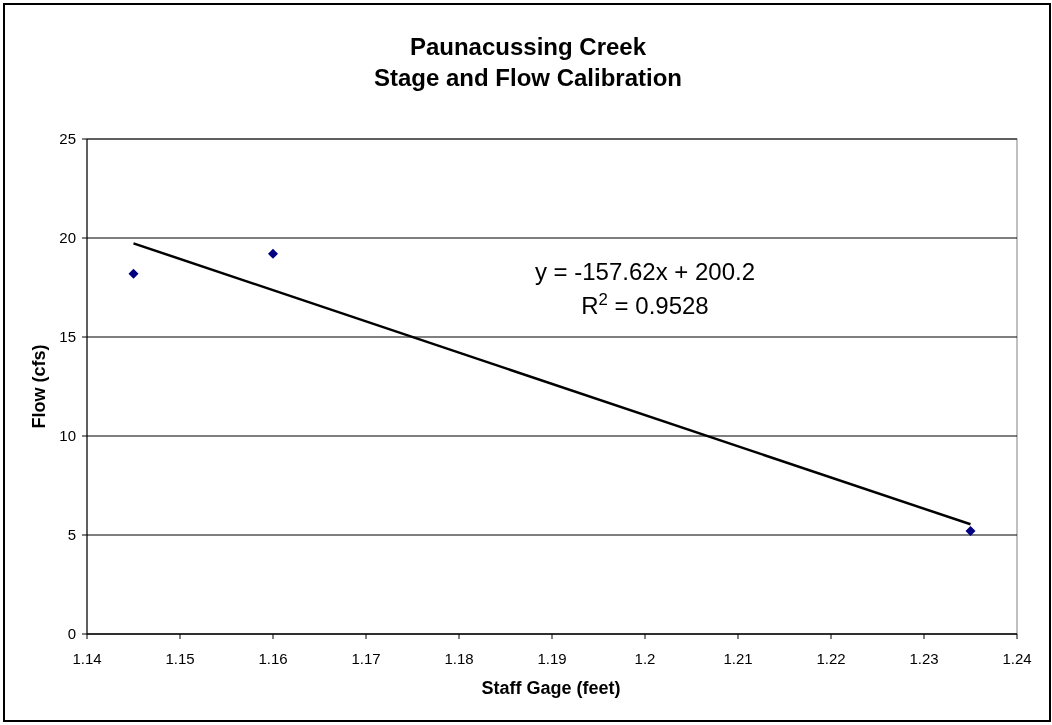 Image resolution: width=1052 pixels, height=725 pixels. Describe the element at coordinates (67, 139) in the screenshot. I see `y-tick-label: 25` at that location.